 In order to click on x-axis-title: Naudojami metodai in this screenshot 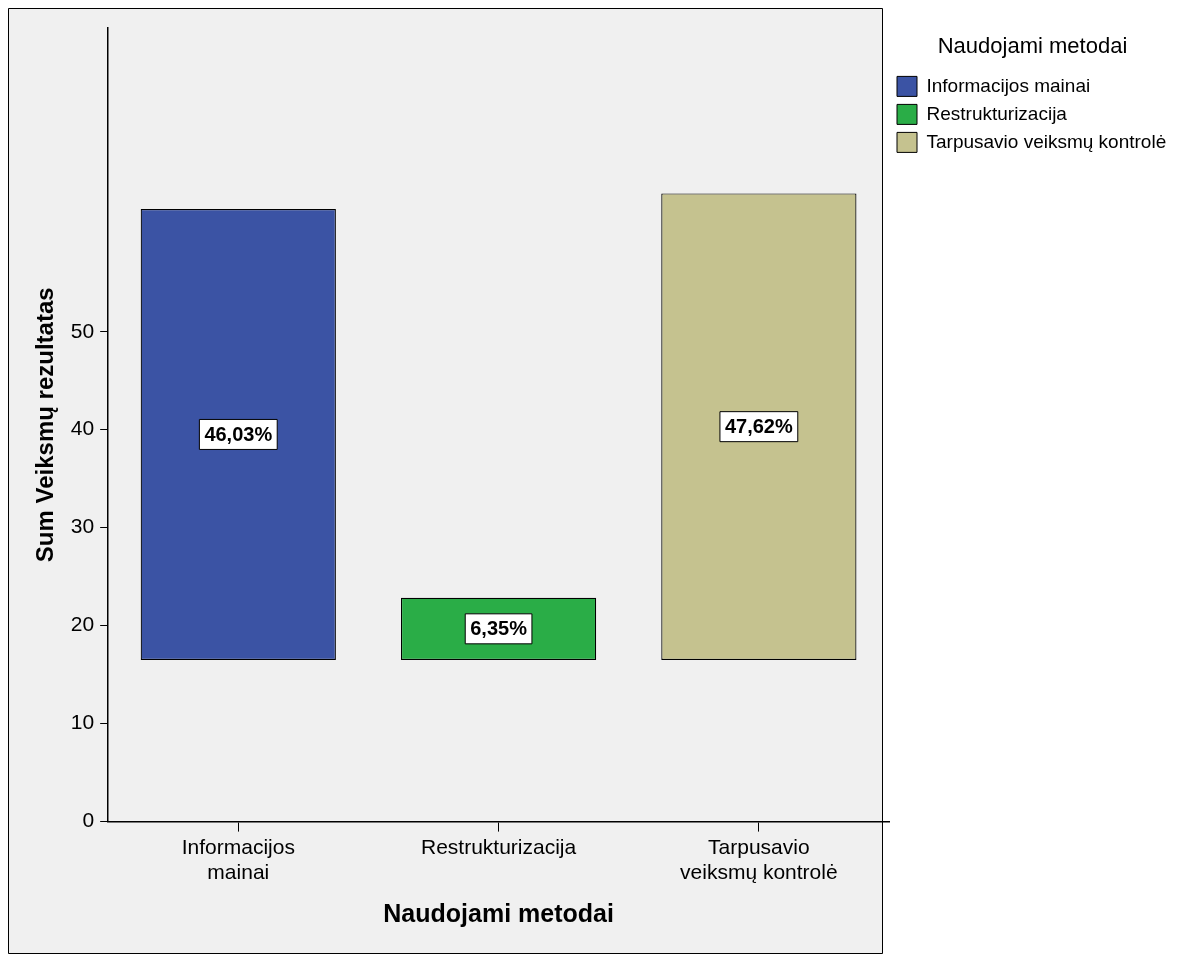, I will do `click(498, 912)`.